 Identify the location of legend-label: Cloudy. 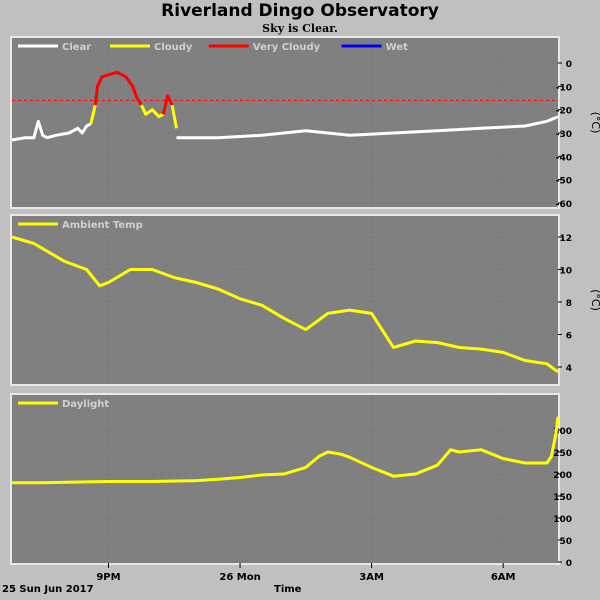
(173, 47).